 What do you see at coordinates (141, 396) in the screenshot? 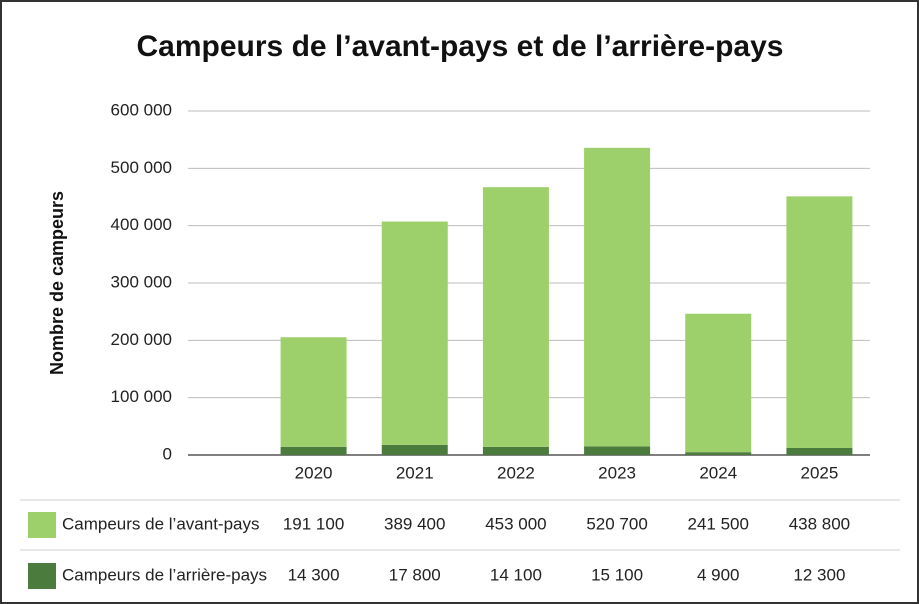
I see `y-tick-label: 100 000` at bounding box center [141, 396].